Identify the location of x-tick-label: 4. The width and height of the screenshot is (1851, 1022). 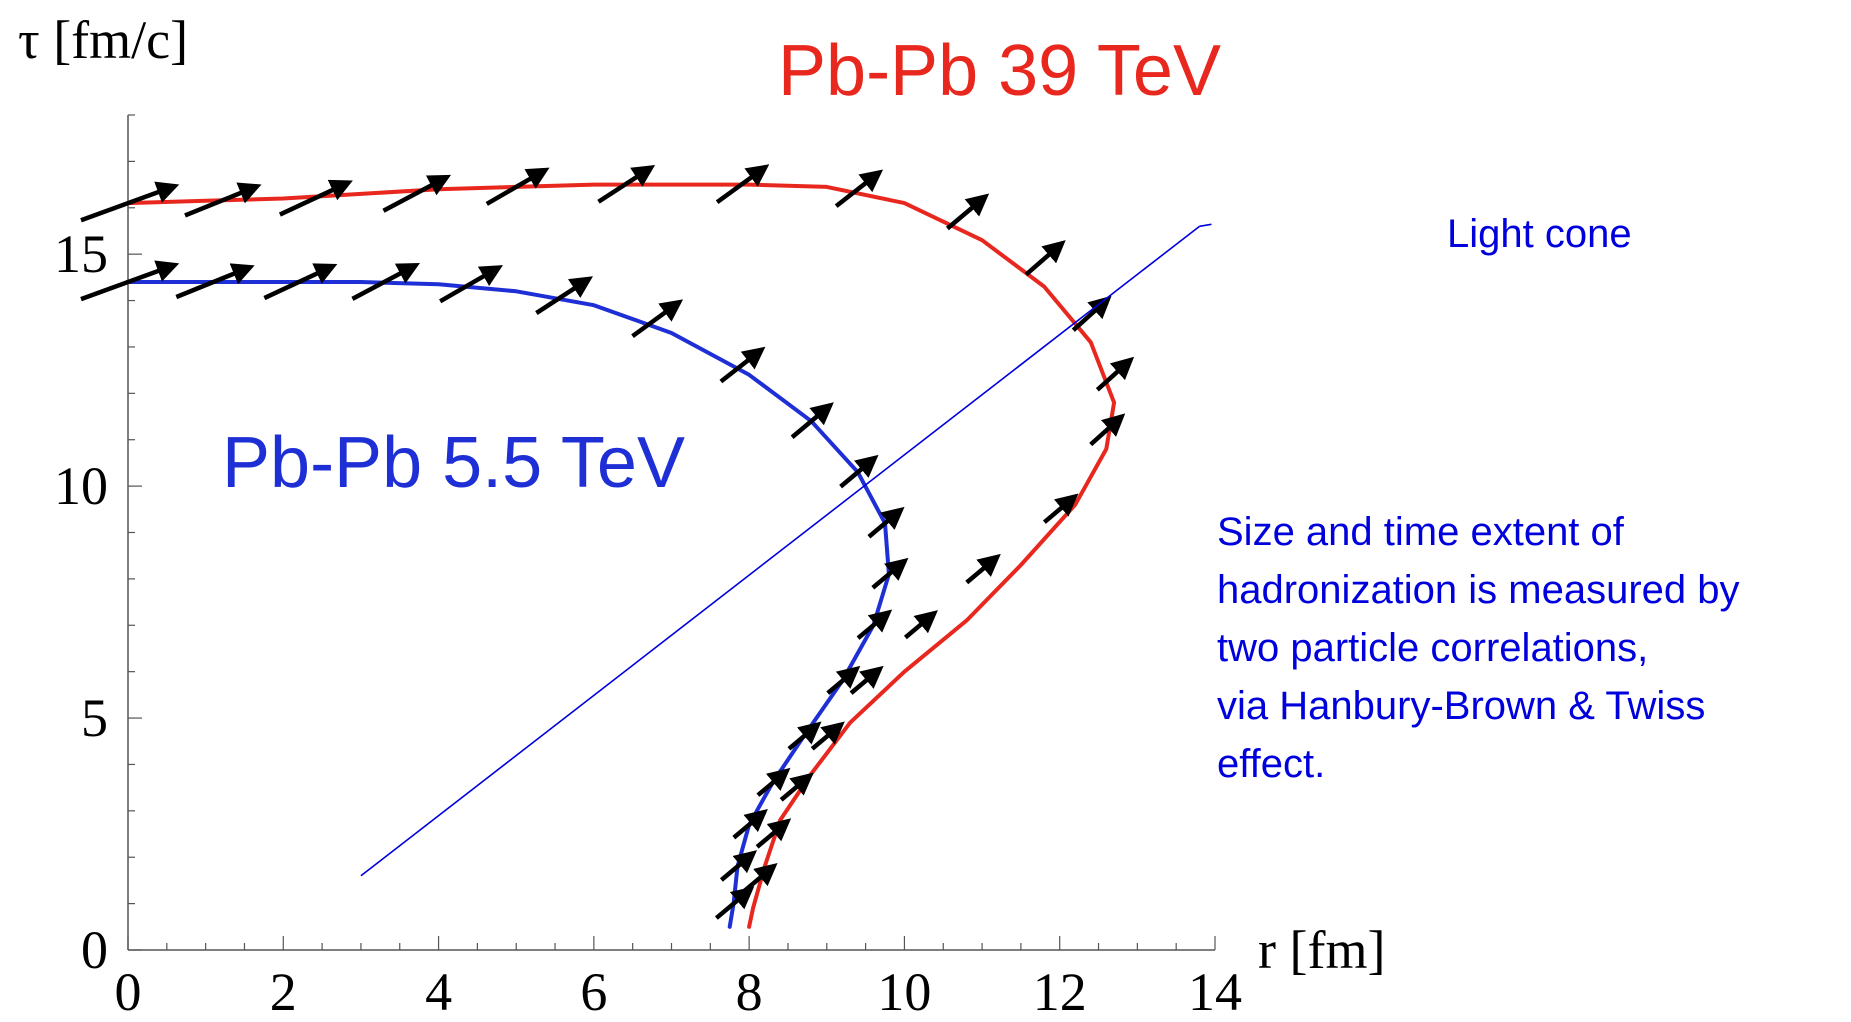
(438, 992).